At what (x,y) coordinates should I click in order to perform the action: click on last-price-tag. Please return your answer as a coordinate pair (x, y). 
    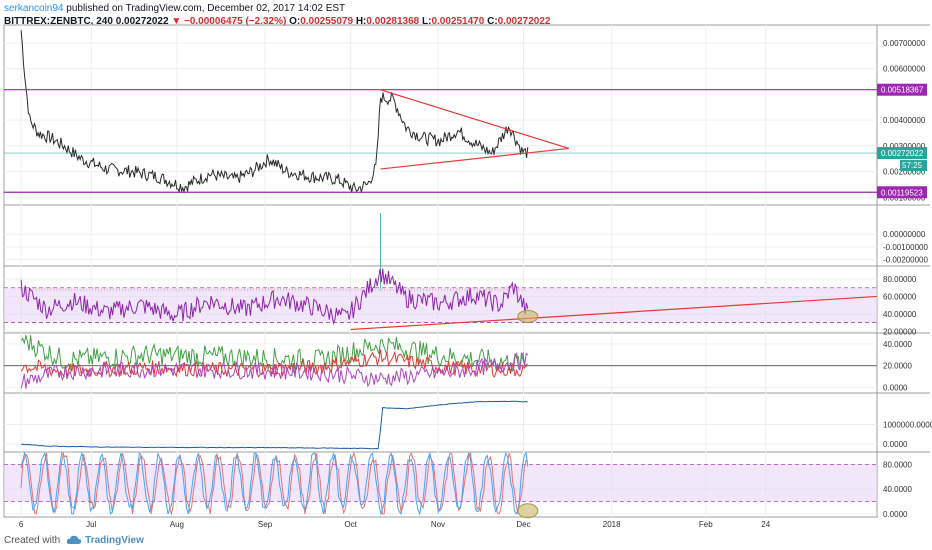
    Looking at the image, I should click on (902, 153).